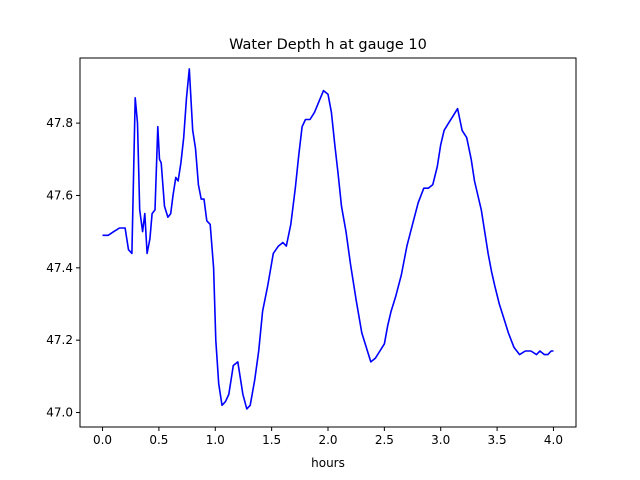 This screenshot has width=640, height=480. Describe the element at coordinates (553, 440) in the screenshot. I see `x-tick-label: 4.0` at that location.